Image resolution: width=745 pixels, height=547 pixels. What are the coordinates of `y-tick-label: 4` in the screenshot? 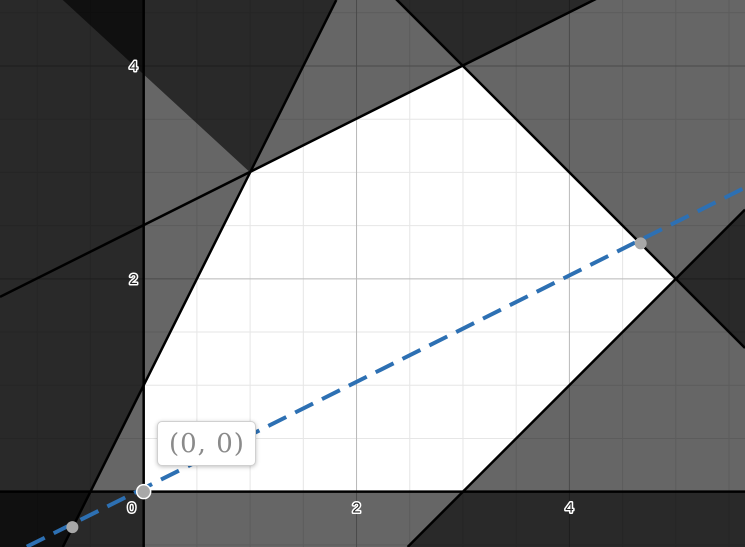 It's located at (133, 66).